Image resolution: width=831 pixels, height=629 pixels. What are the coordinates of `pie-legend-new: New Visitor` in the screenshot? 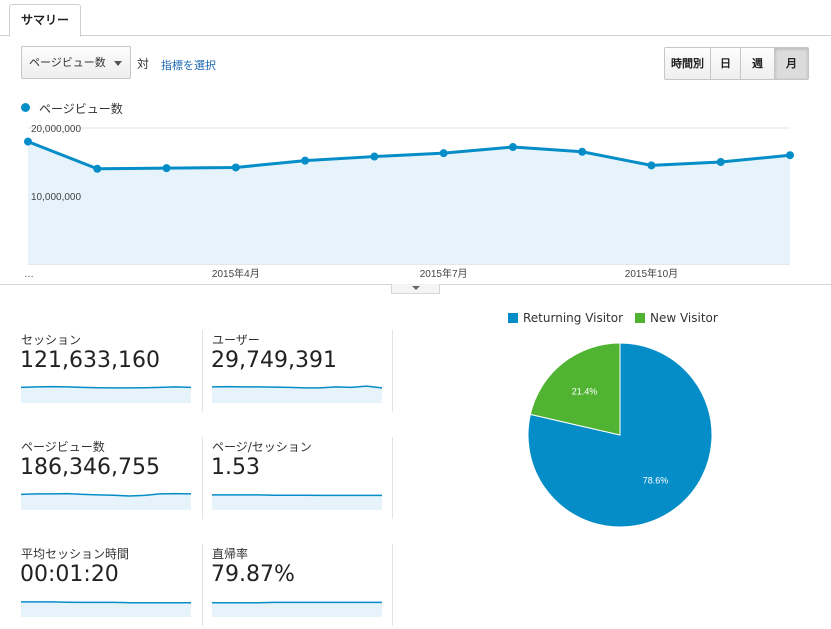 It's located at (676, 318).